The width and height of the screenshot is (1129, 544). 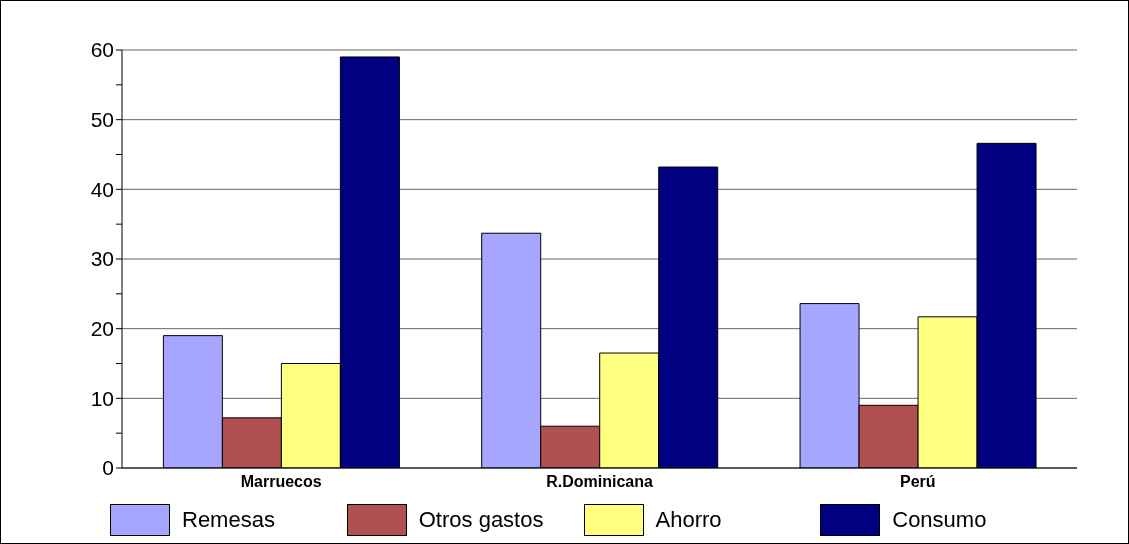 What do you see at coordinates (918, 482) in the screenshot?
I see `x-tick-label: Perú` at bounding box center [918, 482].